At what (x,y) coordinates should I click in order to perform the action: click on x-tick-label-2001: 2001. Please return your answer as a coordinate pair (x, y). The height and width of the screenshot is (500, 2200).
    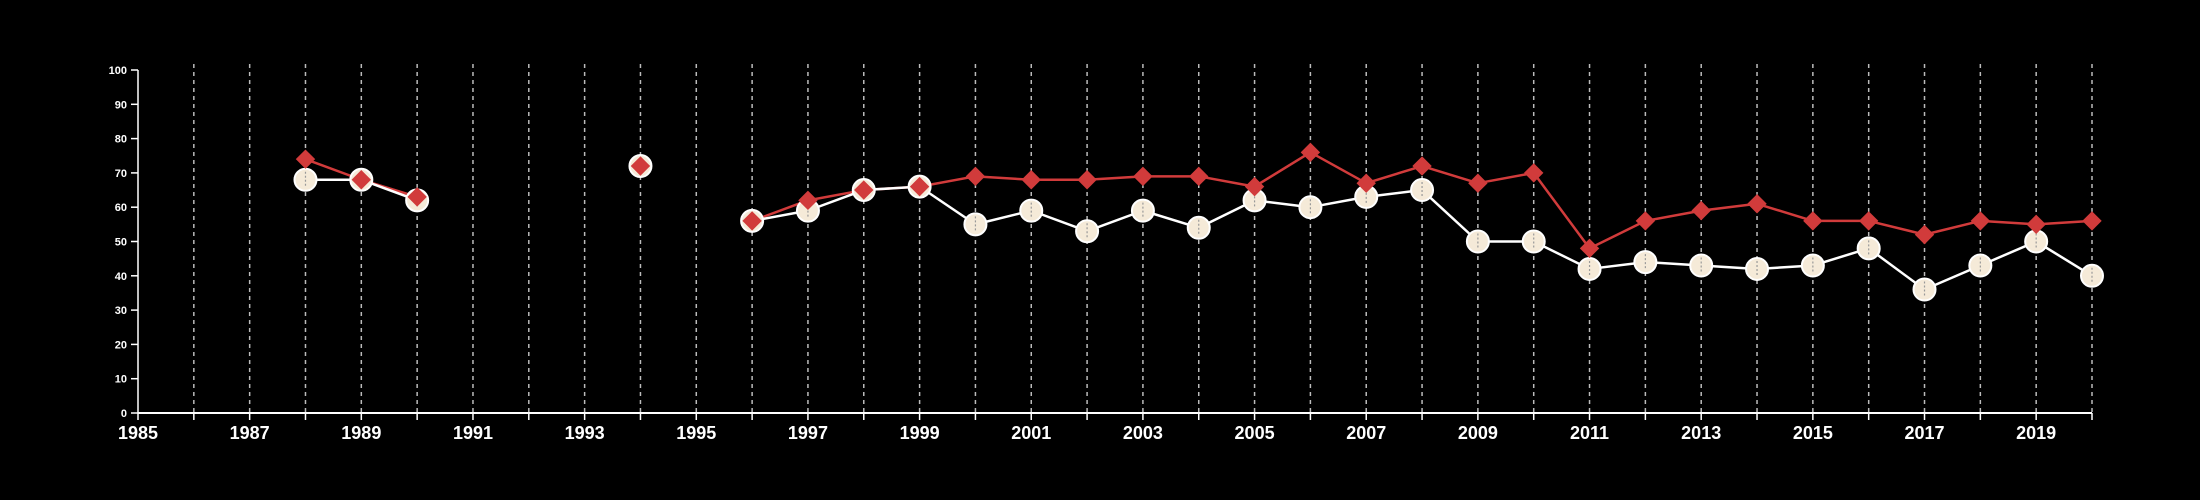
    Looking at the image, I should click on (1031, 433).